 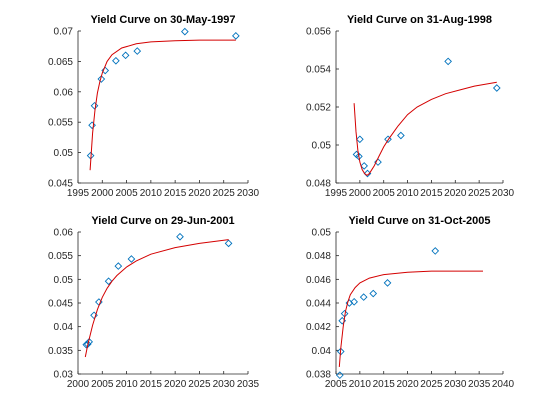 What do you see at coordinates (318, 280) in the screenshot?
I see `y-tick-label: 0.046` at bounding box center [318, 280].